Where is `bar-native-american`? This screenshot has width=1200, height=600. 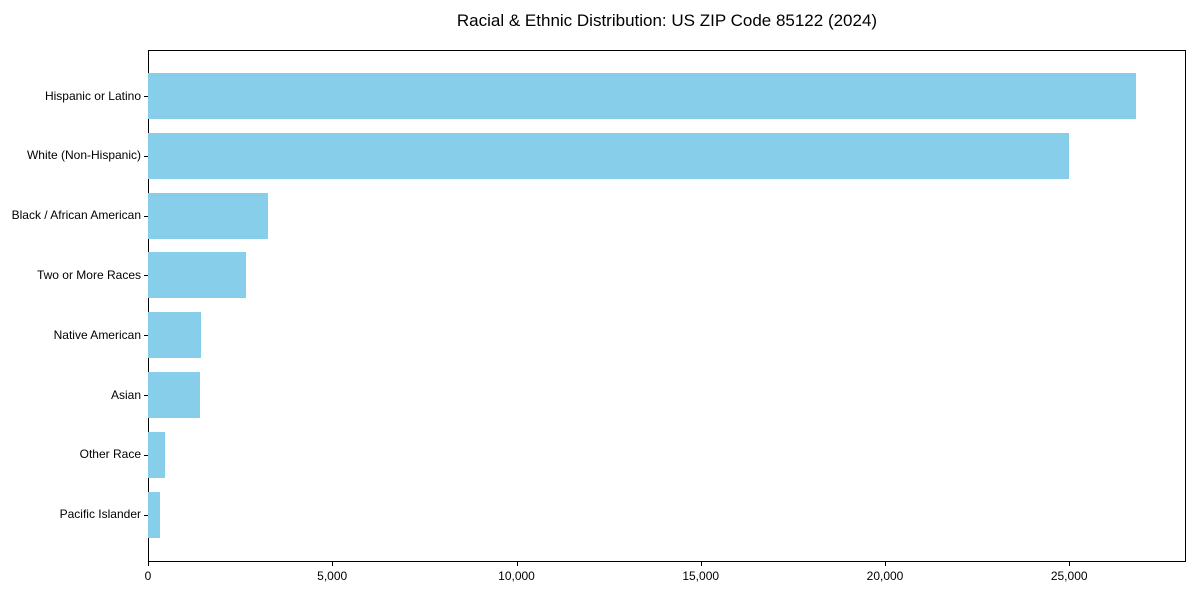 bar-native-american is located at coordinates (175, 335).